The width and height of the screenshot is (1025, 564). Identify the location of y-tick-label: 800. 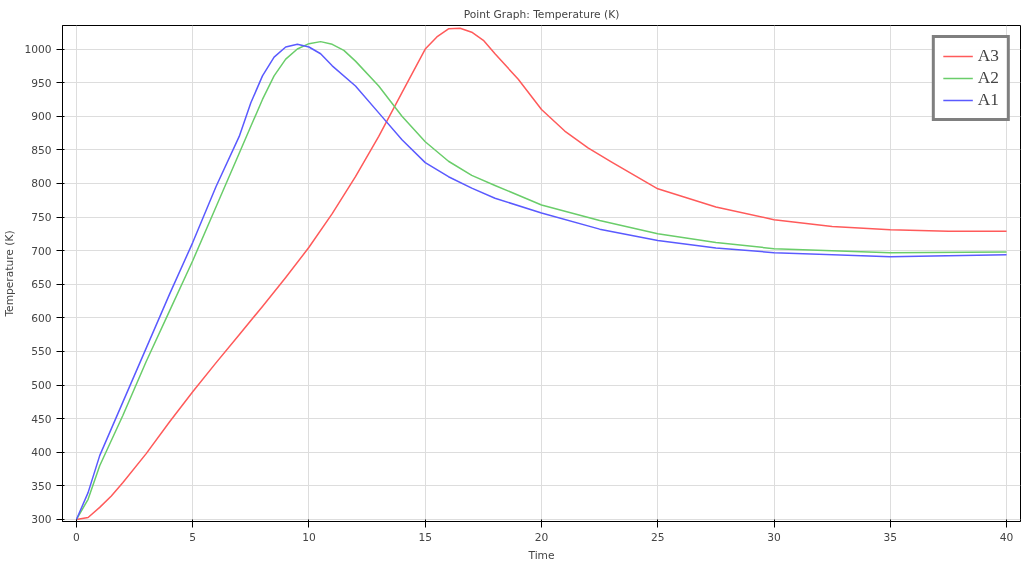
(41, 184).